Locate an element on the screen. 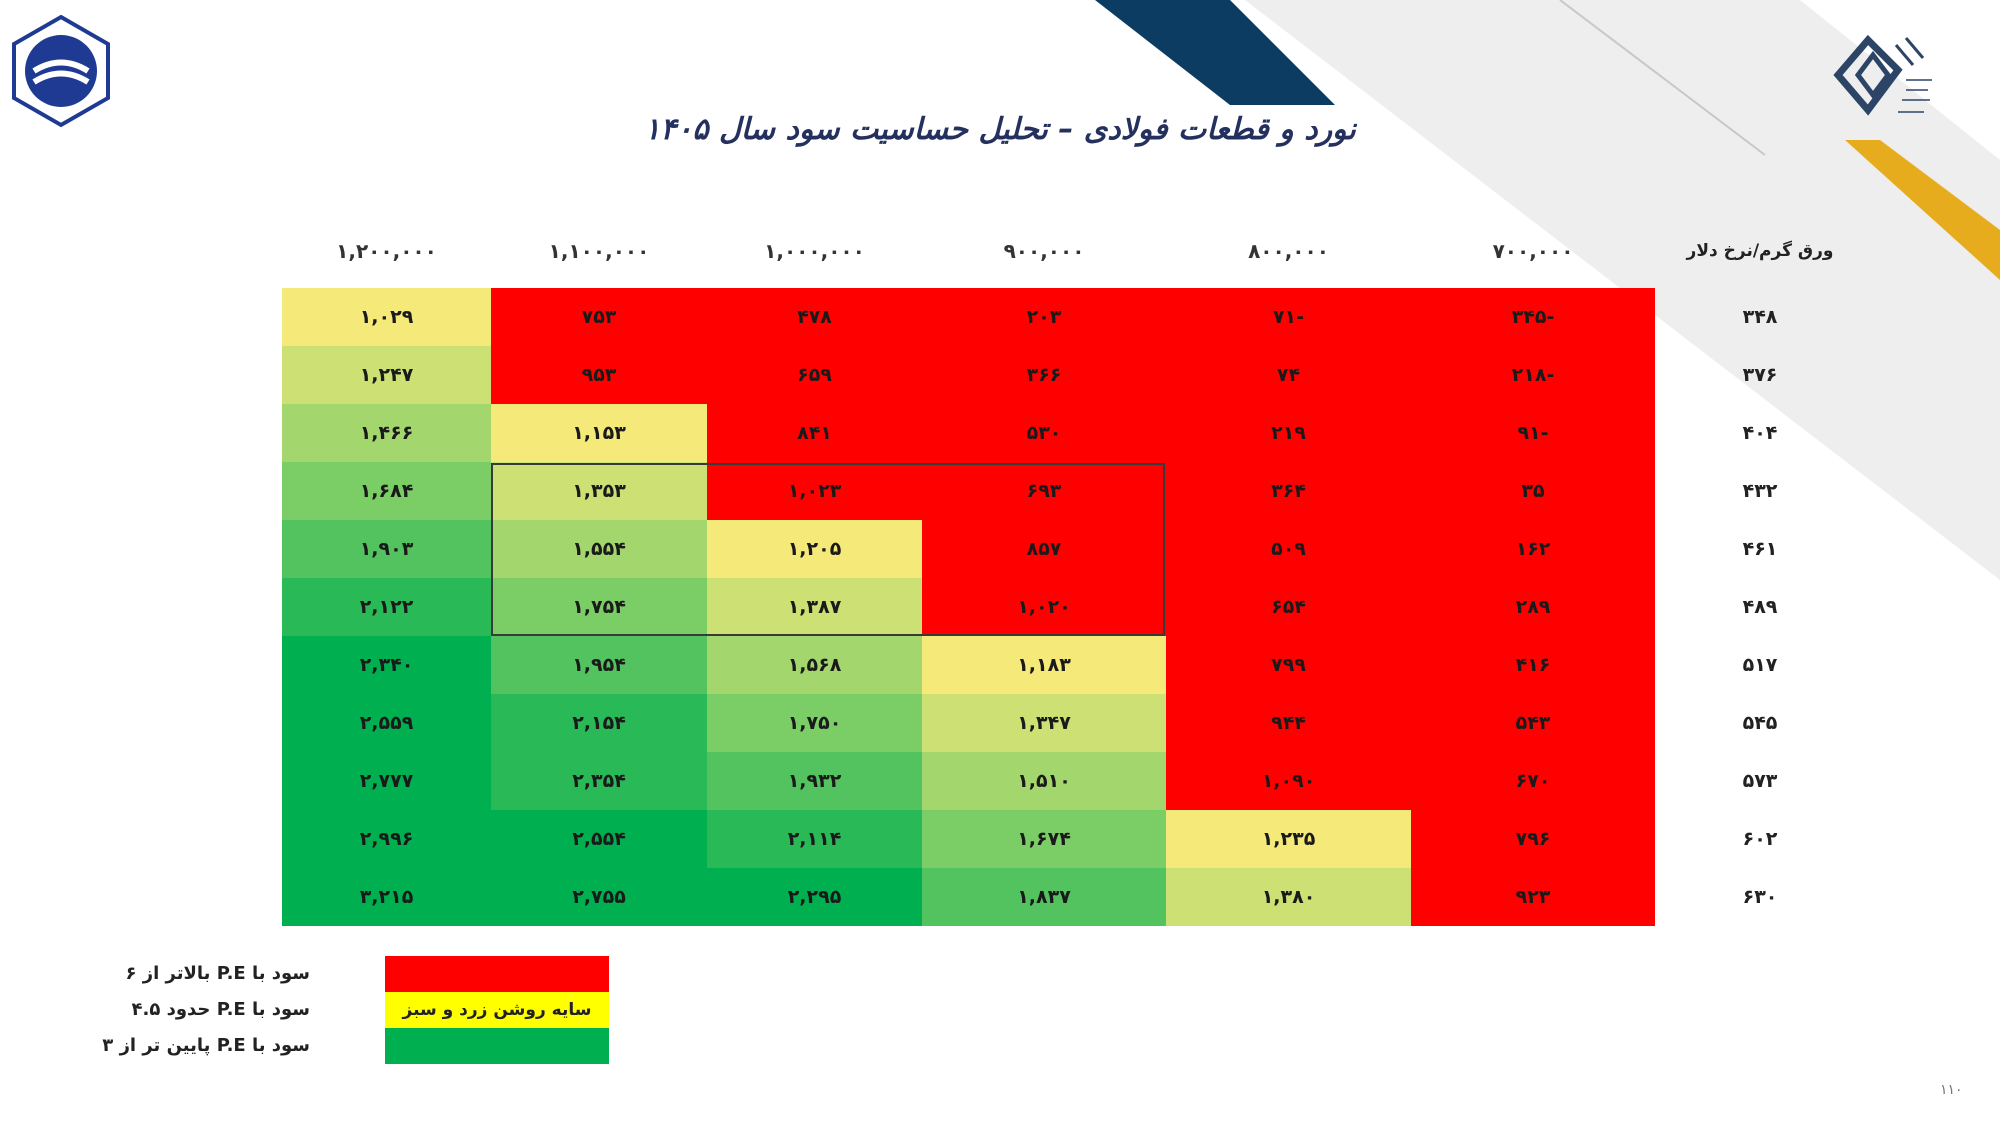  column-header: ۸۰۰,۰۰۰ is located at coordinates (1288, 251).